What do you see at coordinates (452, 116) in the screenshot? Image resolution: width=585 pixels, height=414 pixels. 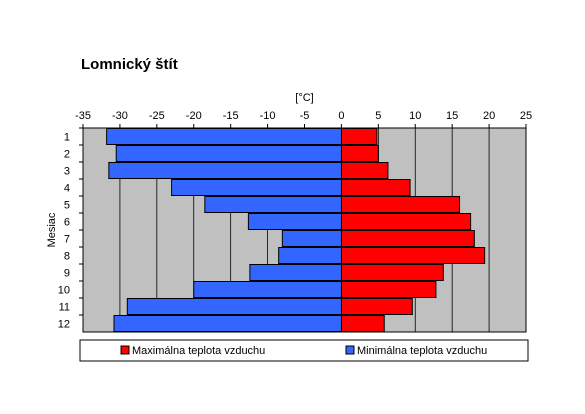 I see `x-tick-label: 15` at bounding box center [452, 116].